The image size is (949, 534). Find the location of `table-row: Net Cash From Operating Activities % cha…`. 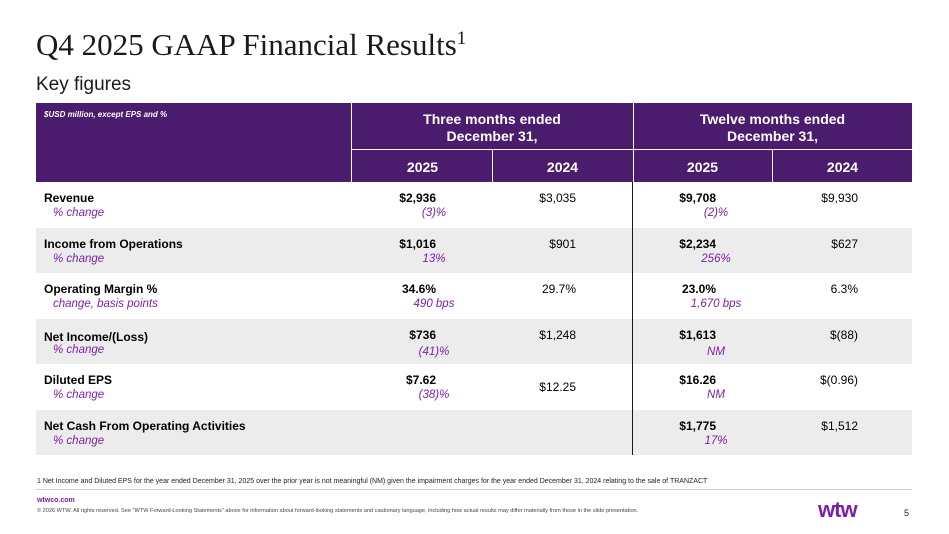

table-row: Net Cash From Operating Activities % cha… is located at coordinates (474, 432).